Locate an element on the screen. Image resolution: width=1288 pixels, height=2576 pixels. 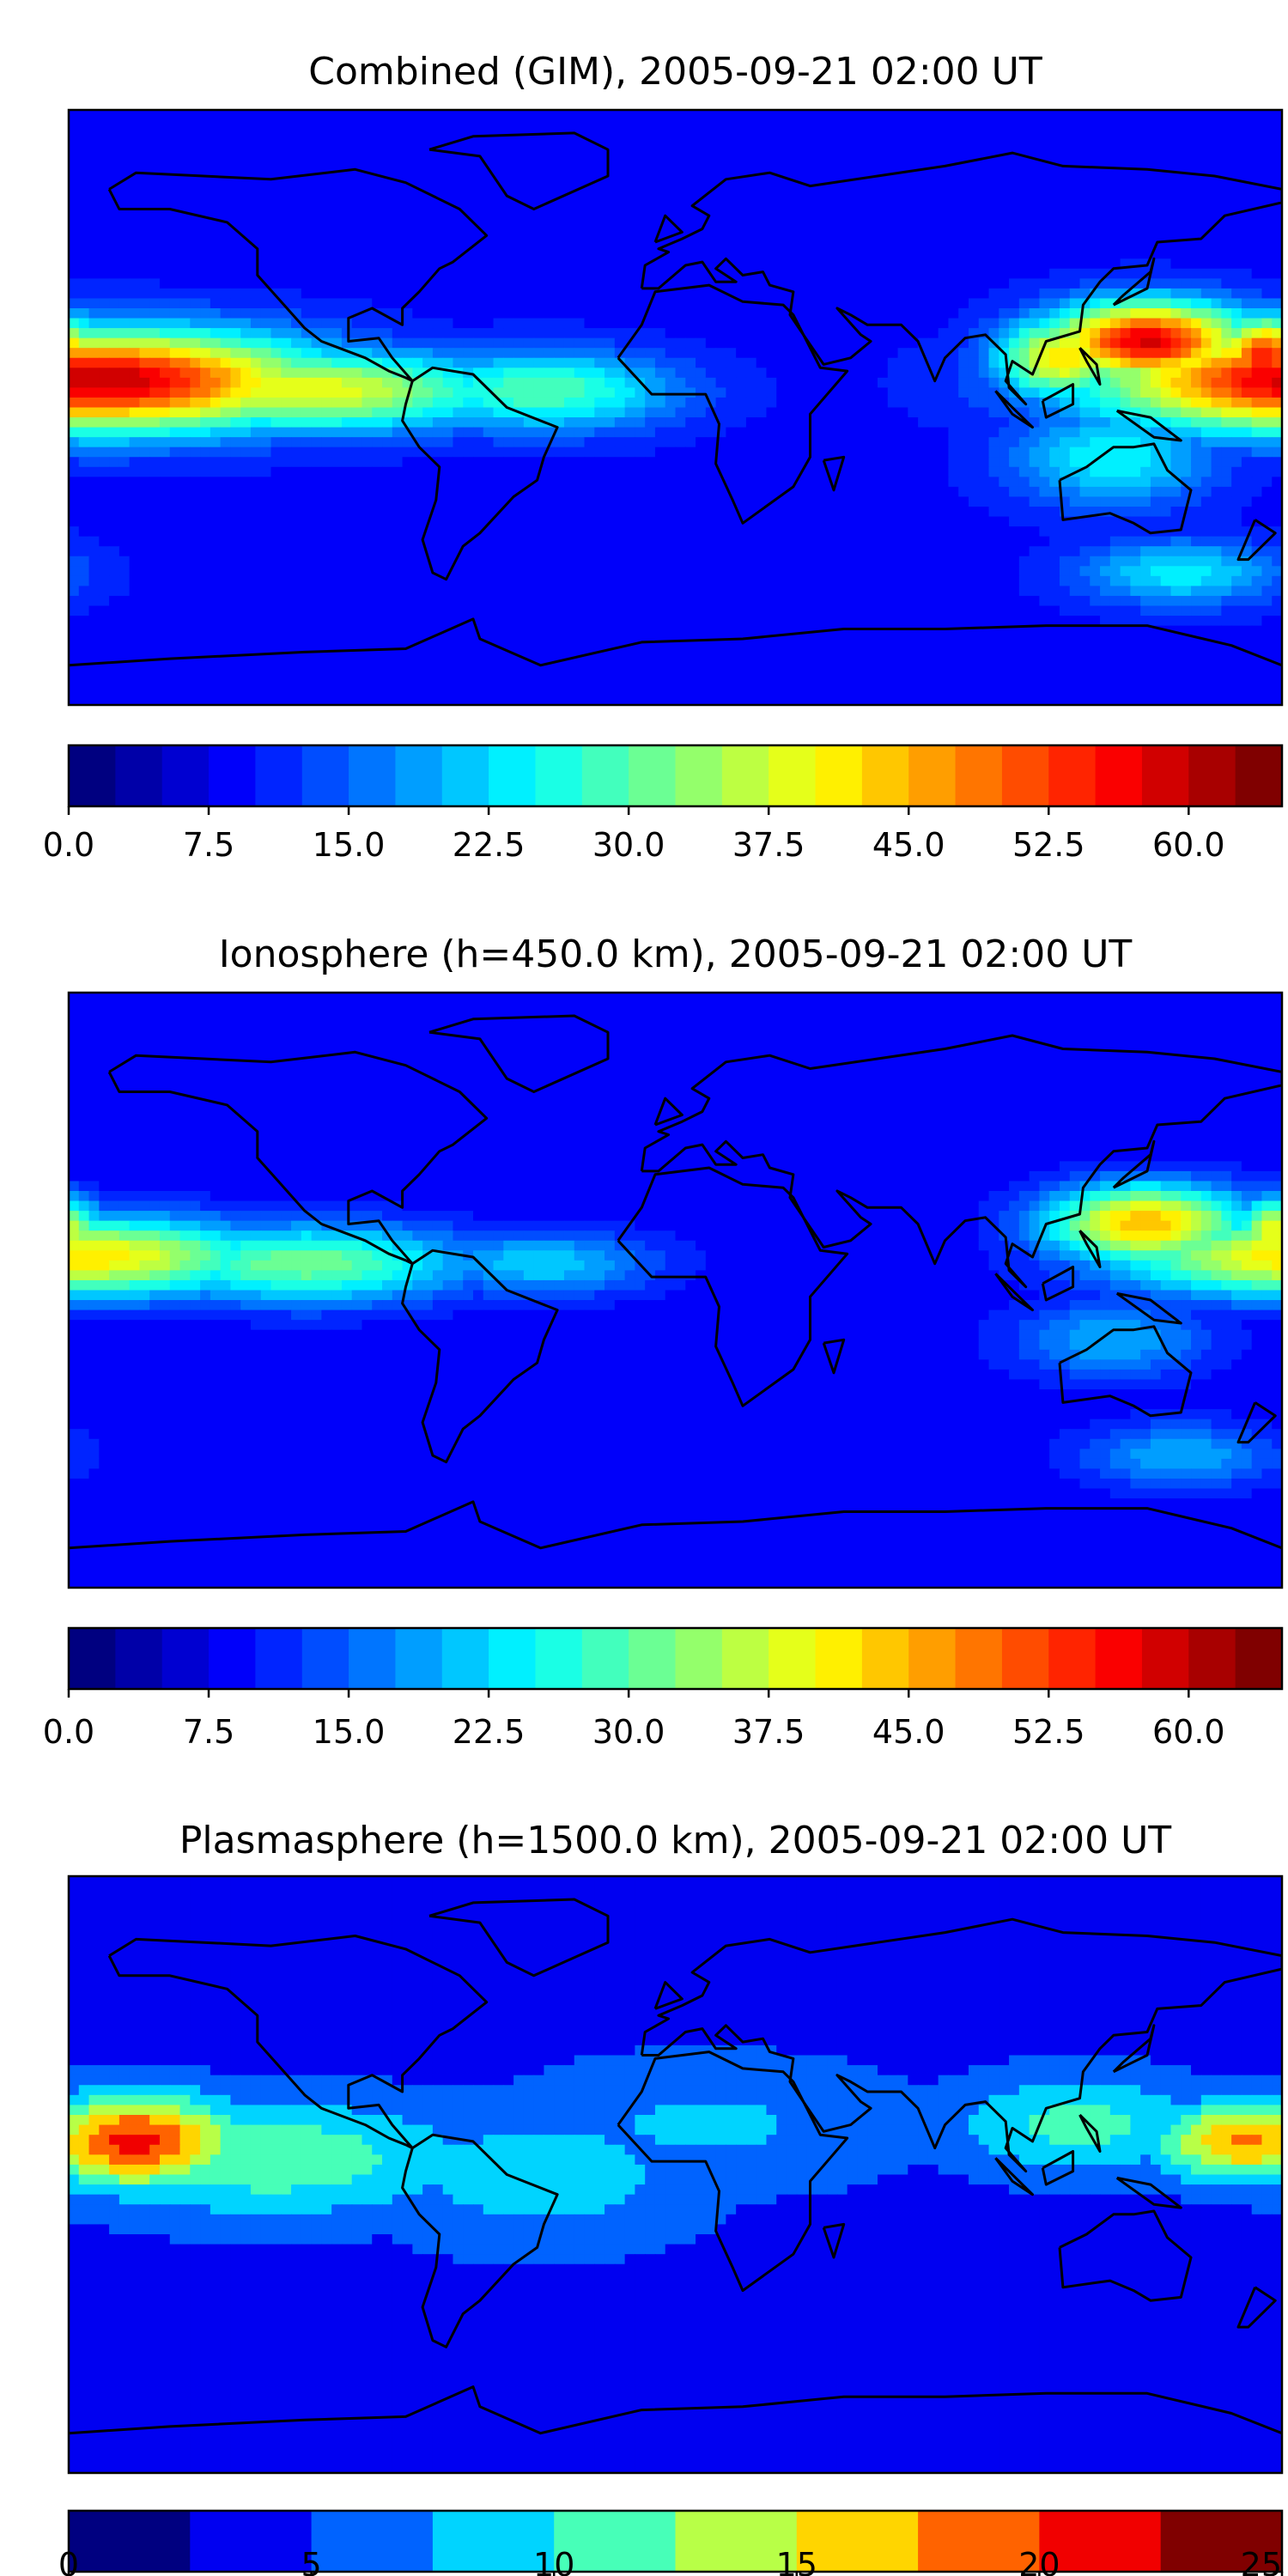
colorbar-tick-label: 0 is located at coordinates (69, 2561).